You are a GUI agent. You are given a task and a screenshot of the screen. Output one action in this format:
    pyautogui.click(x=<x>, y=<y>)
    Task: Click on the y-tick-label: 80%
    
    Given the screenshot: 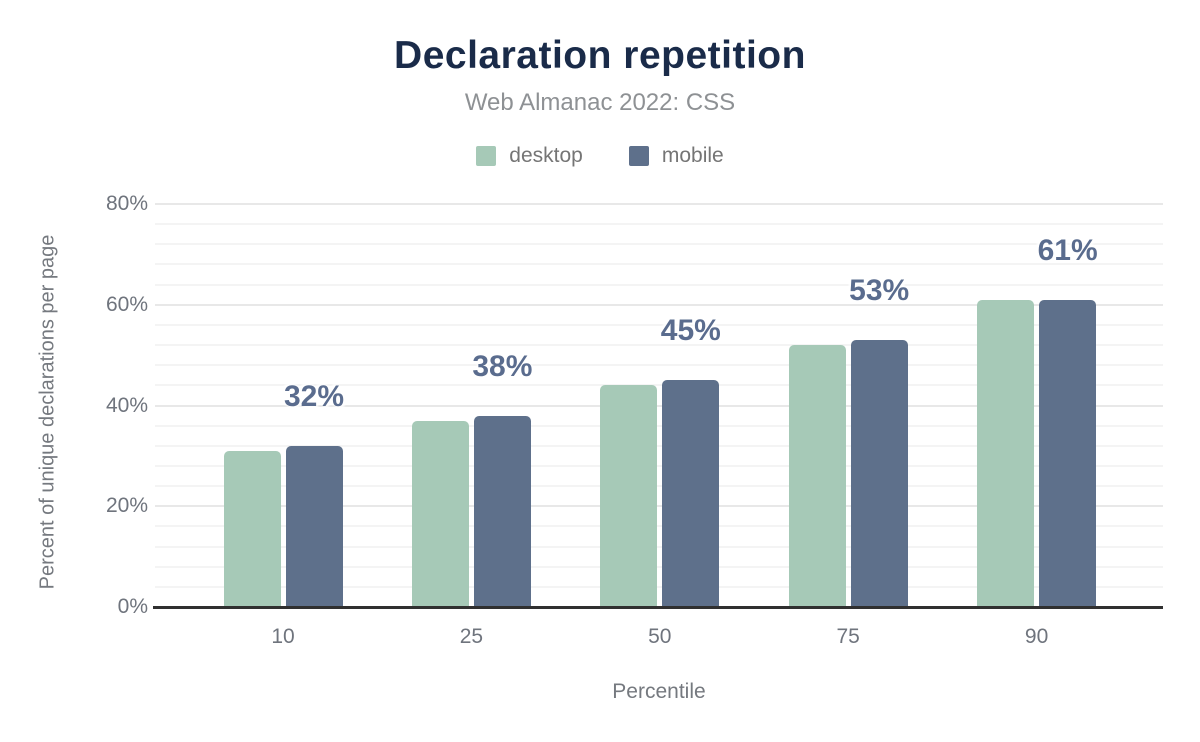 What is the action you would take?
    pyautogui.click(x=126, y=203)
    